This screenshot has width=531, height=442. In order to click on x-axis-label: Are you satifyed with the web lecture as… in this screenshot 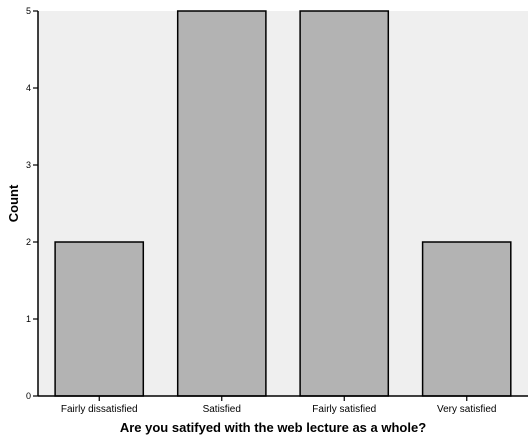, I will do `click(273, 427)`.